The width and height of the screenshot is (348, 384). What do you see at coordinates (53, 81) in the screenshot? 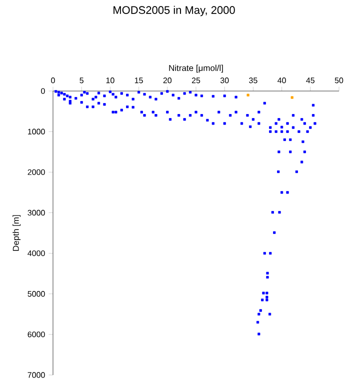
I see `x-tick-label: 0` at bounding box center [53, 81].